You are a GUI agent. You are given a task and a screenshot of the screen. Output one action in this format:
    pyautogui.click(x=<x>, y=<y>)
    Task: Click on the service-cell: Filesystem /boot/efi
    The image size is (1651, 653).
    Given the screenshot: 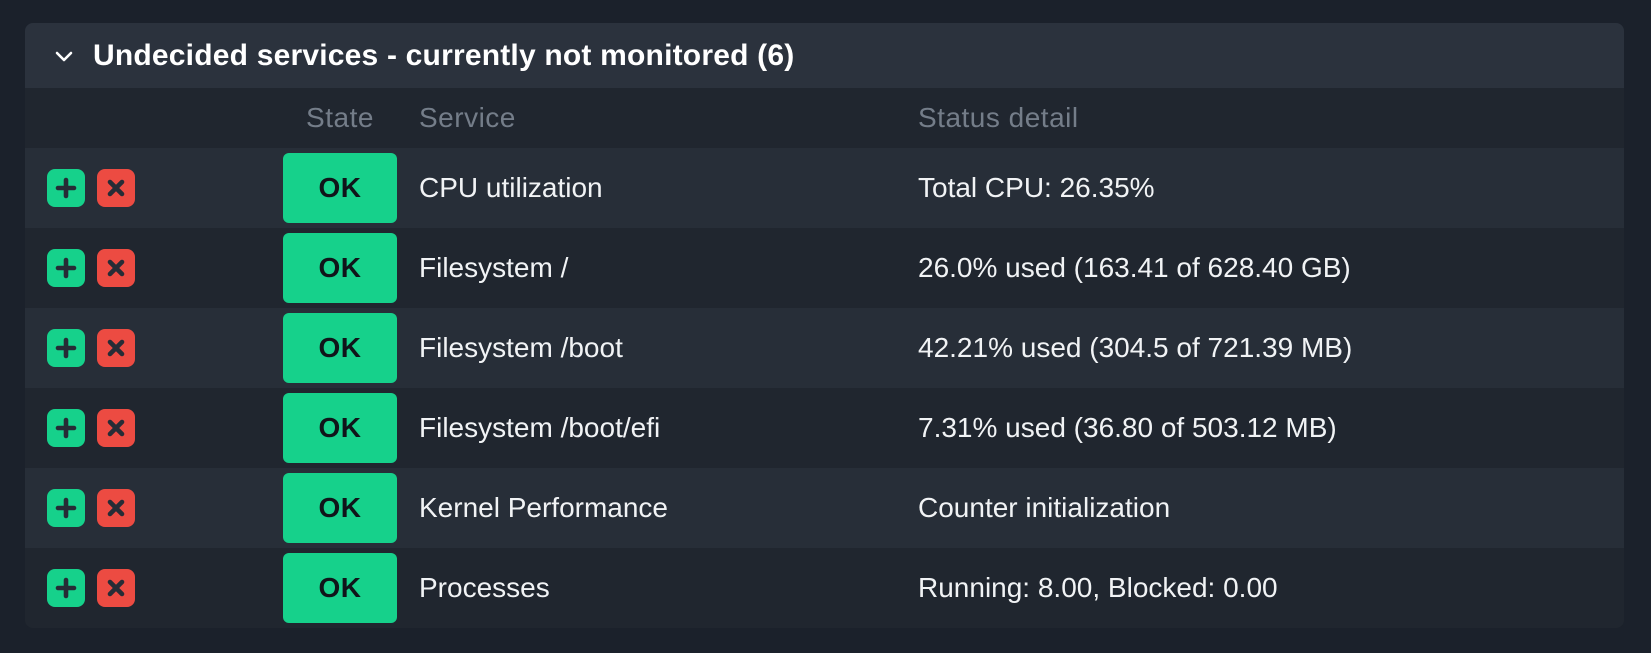 What is the action you would take?
    pyautogui.click(x=668, y=428)
    